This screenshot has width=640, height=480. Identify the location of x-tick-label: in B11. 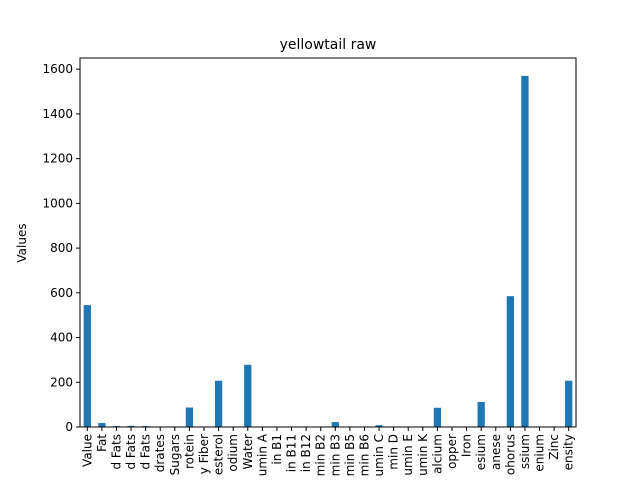
(292, 453).